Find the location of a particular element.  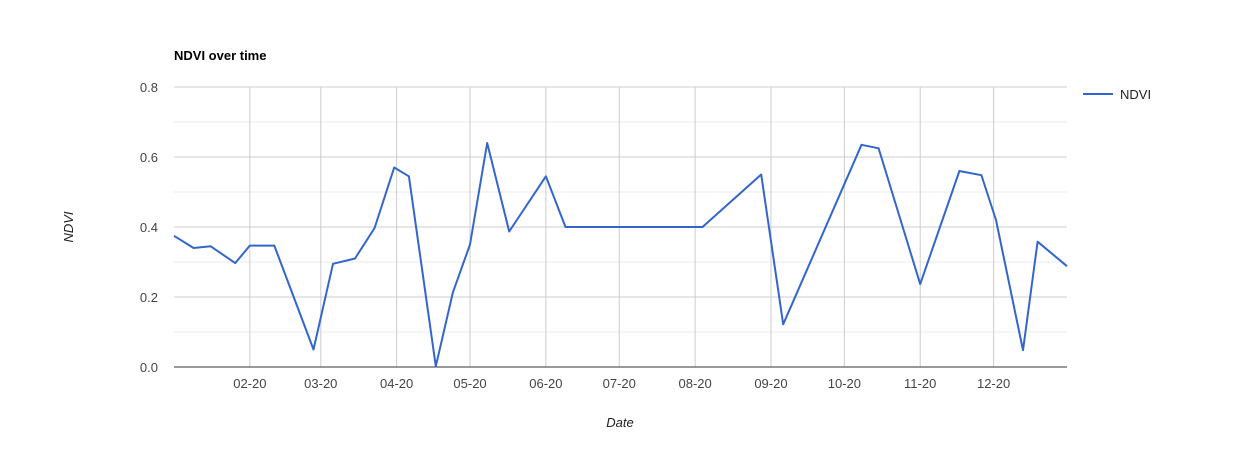

y-axis-ticks: 0.0 0.2 0.4 0.6 0.8 is located at coordinates (149, 227).